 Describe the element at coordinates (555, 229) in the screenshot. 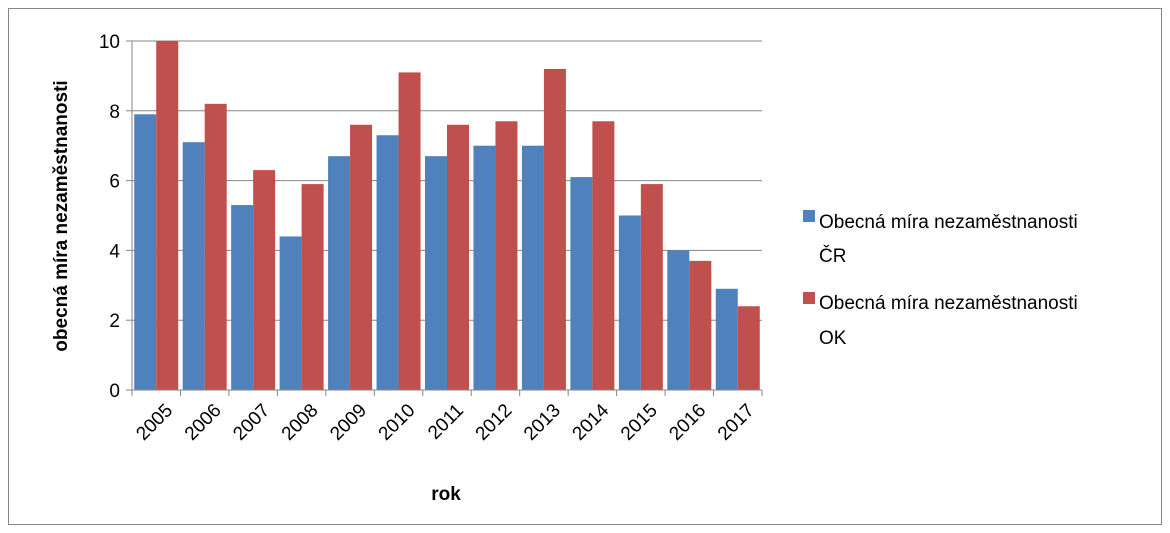

I see `bar-series-2-2013` at that location.